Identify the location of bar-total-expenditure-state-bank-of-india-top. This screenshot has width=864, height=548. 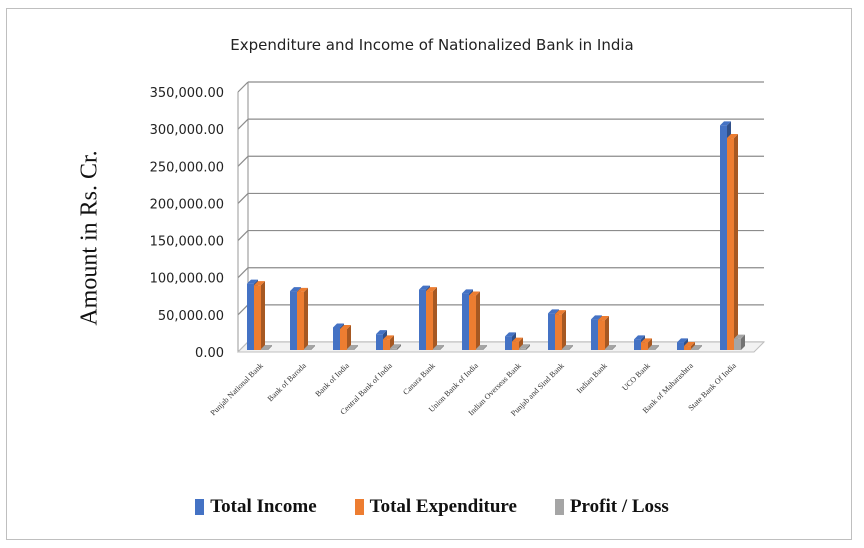
(732, 136).